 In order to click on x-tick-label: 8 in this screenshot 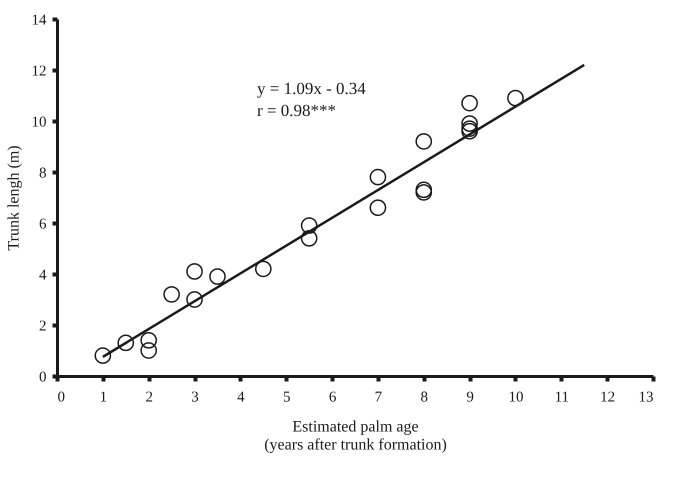, I will do `click(424, 398)`.